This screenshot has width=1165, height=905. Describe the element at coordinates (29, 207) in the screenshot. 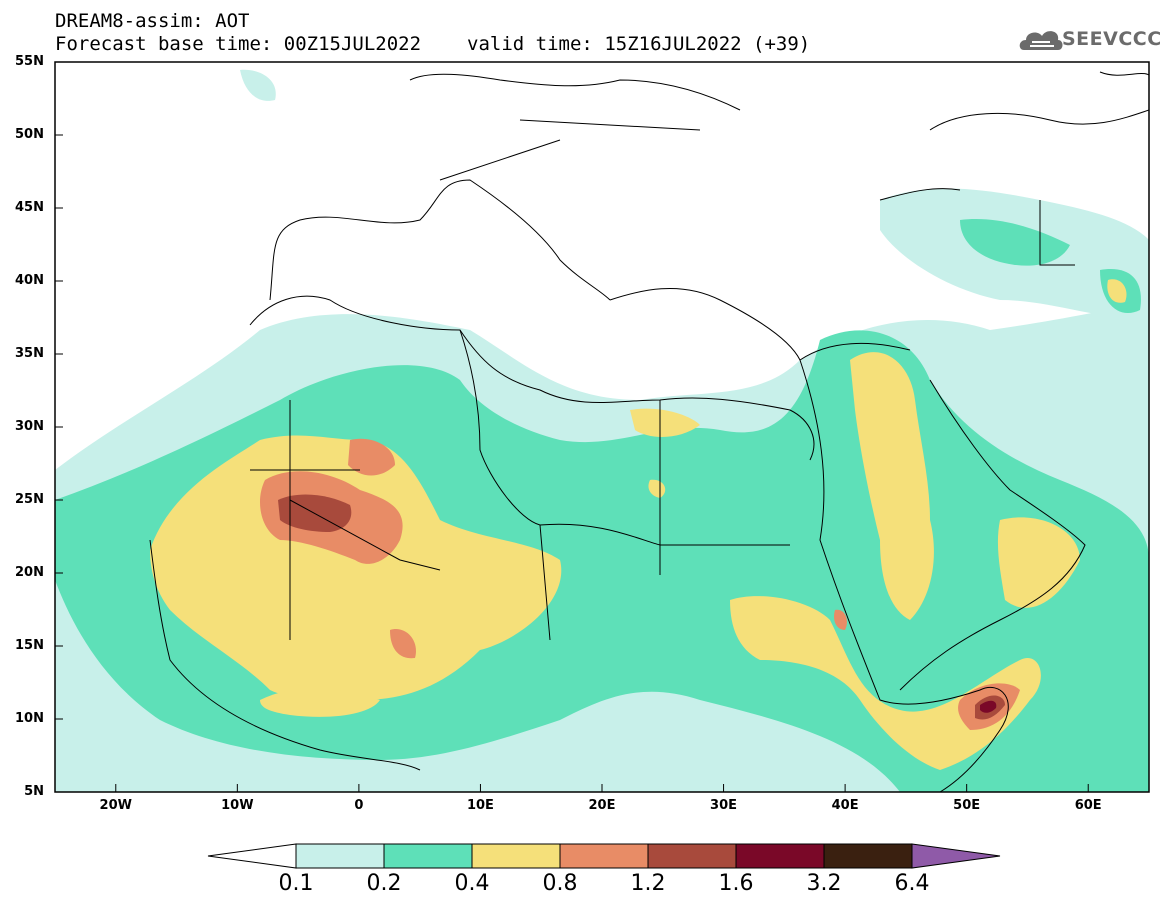

I see `lat-label: 45N` at that location.